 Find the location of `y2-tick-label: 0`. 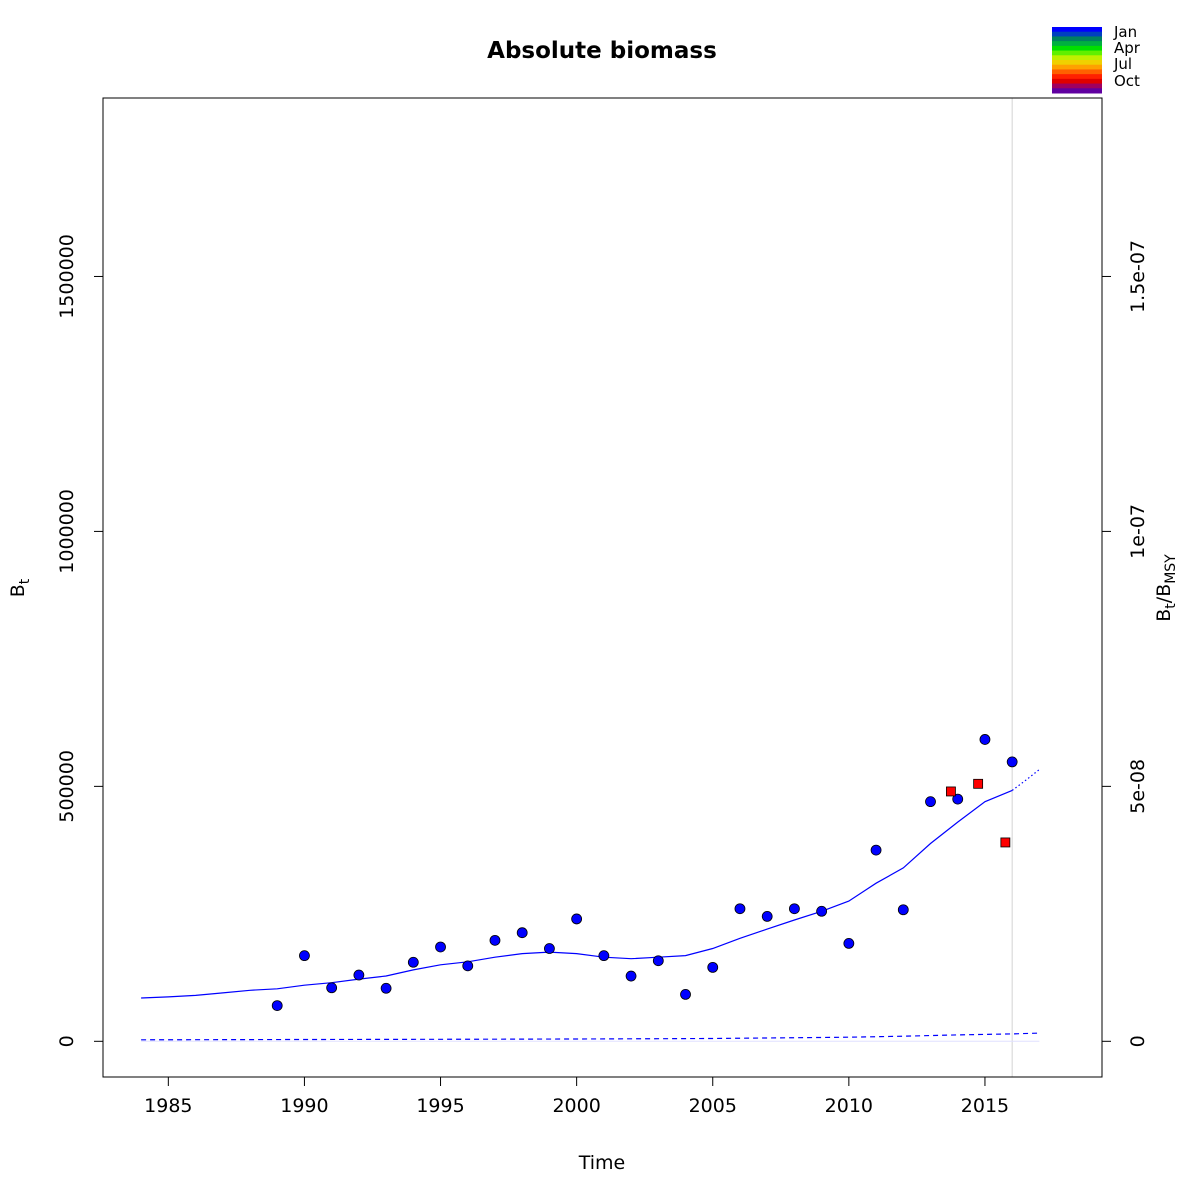

y2-tick-label: 0 is located at coordinates (1138, 1041).